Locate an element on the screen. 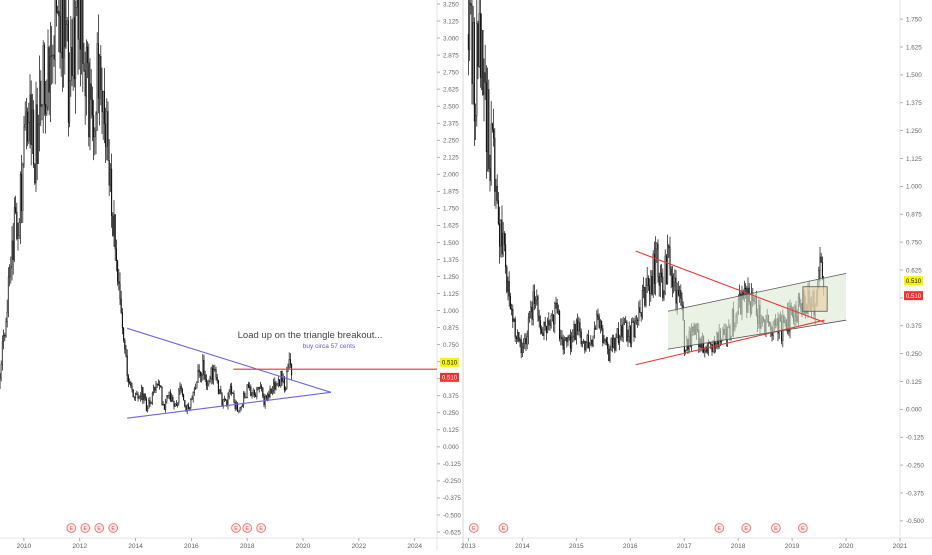  left-panel-x-tick-label: 2018 is located at coordinates (247, 546).